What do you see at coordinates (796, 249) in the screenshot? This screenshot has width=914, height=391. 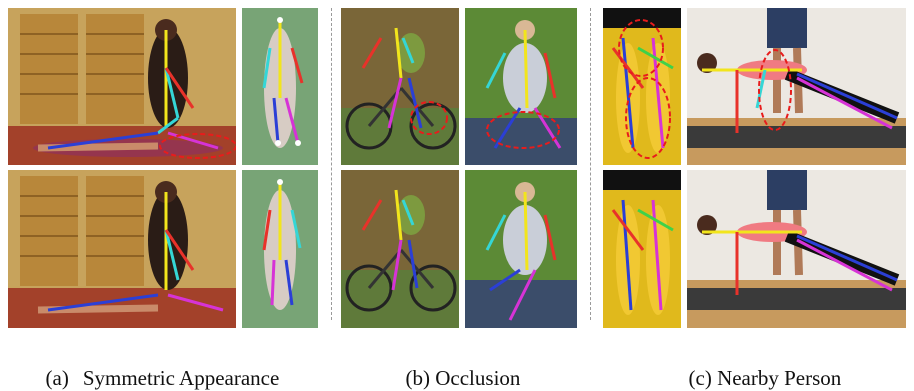 I see `photo-c-bottom-right` at bounding box center [796, 249].